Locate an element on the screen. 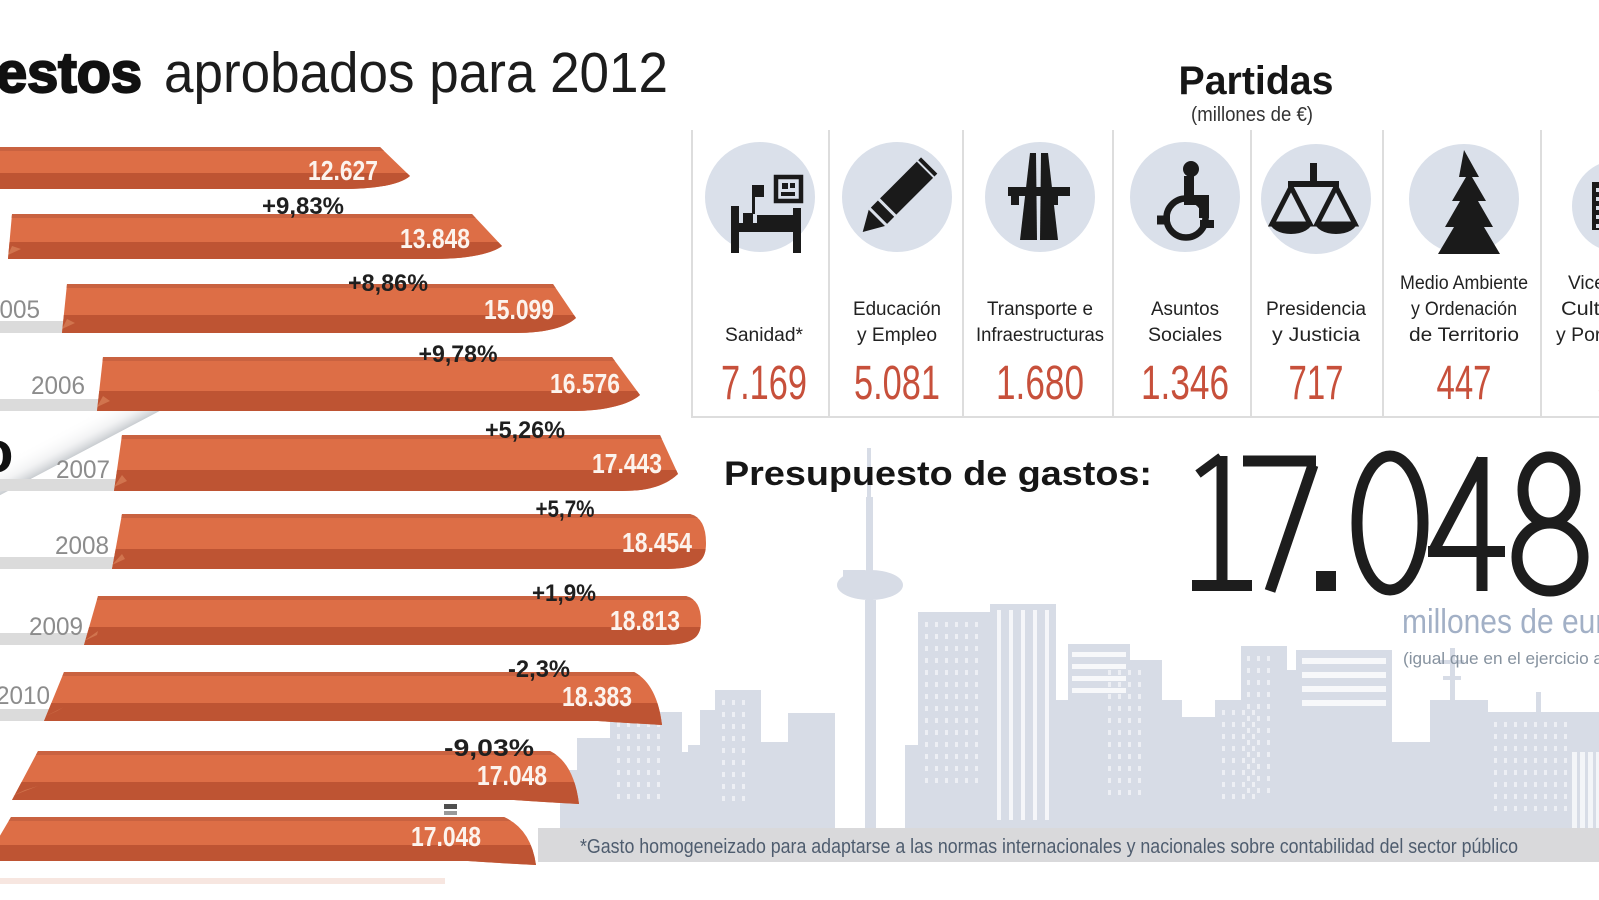 This screenshot has width=1599, height=900. svg-text: aprobados para 2012 is located at coordinates (416, 73).